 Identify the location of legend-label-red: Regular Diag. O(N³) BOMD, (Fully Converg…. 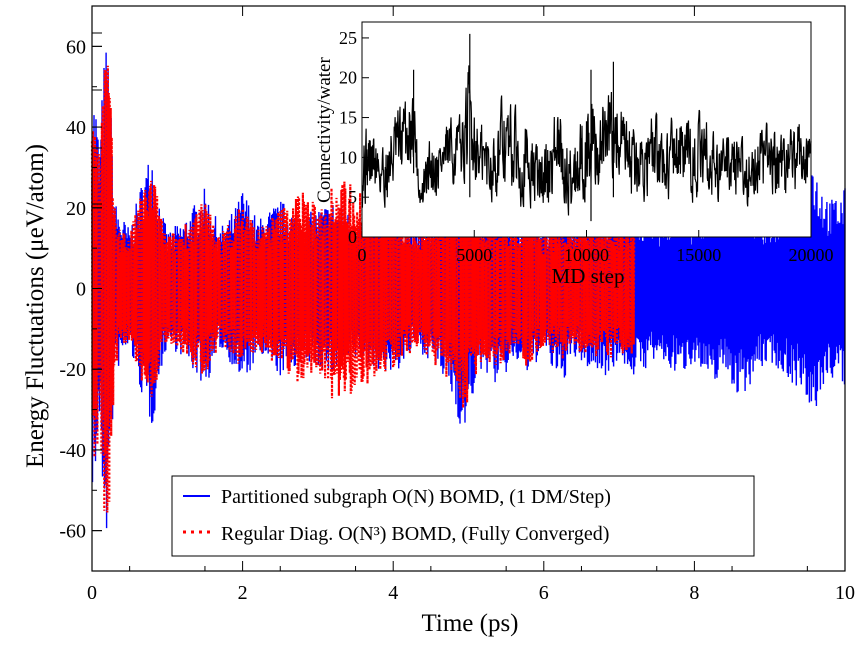
(415, 534).